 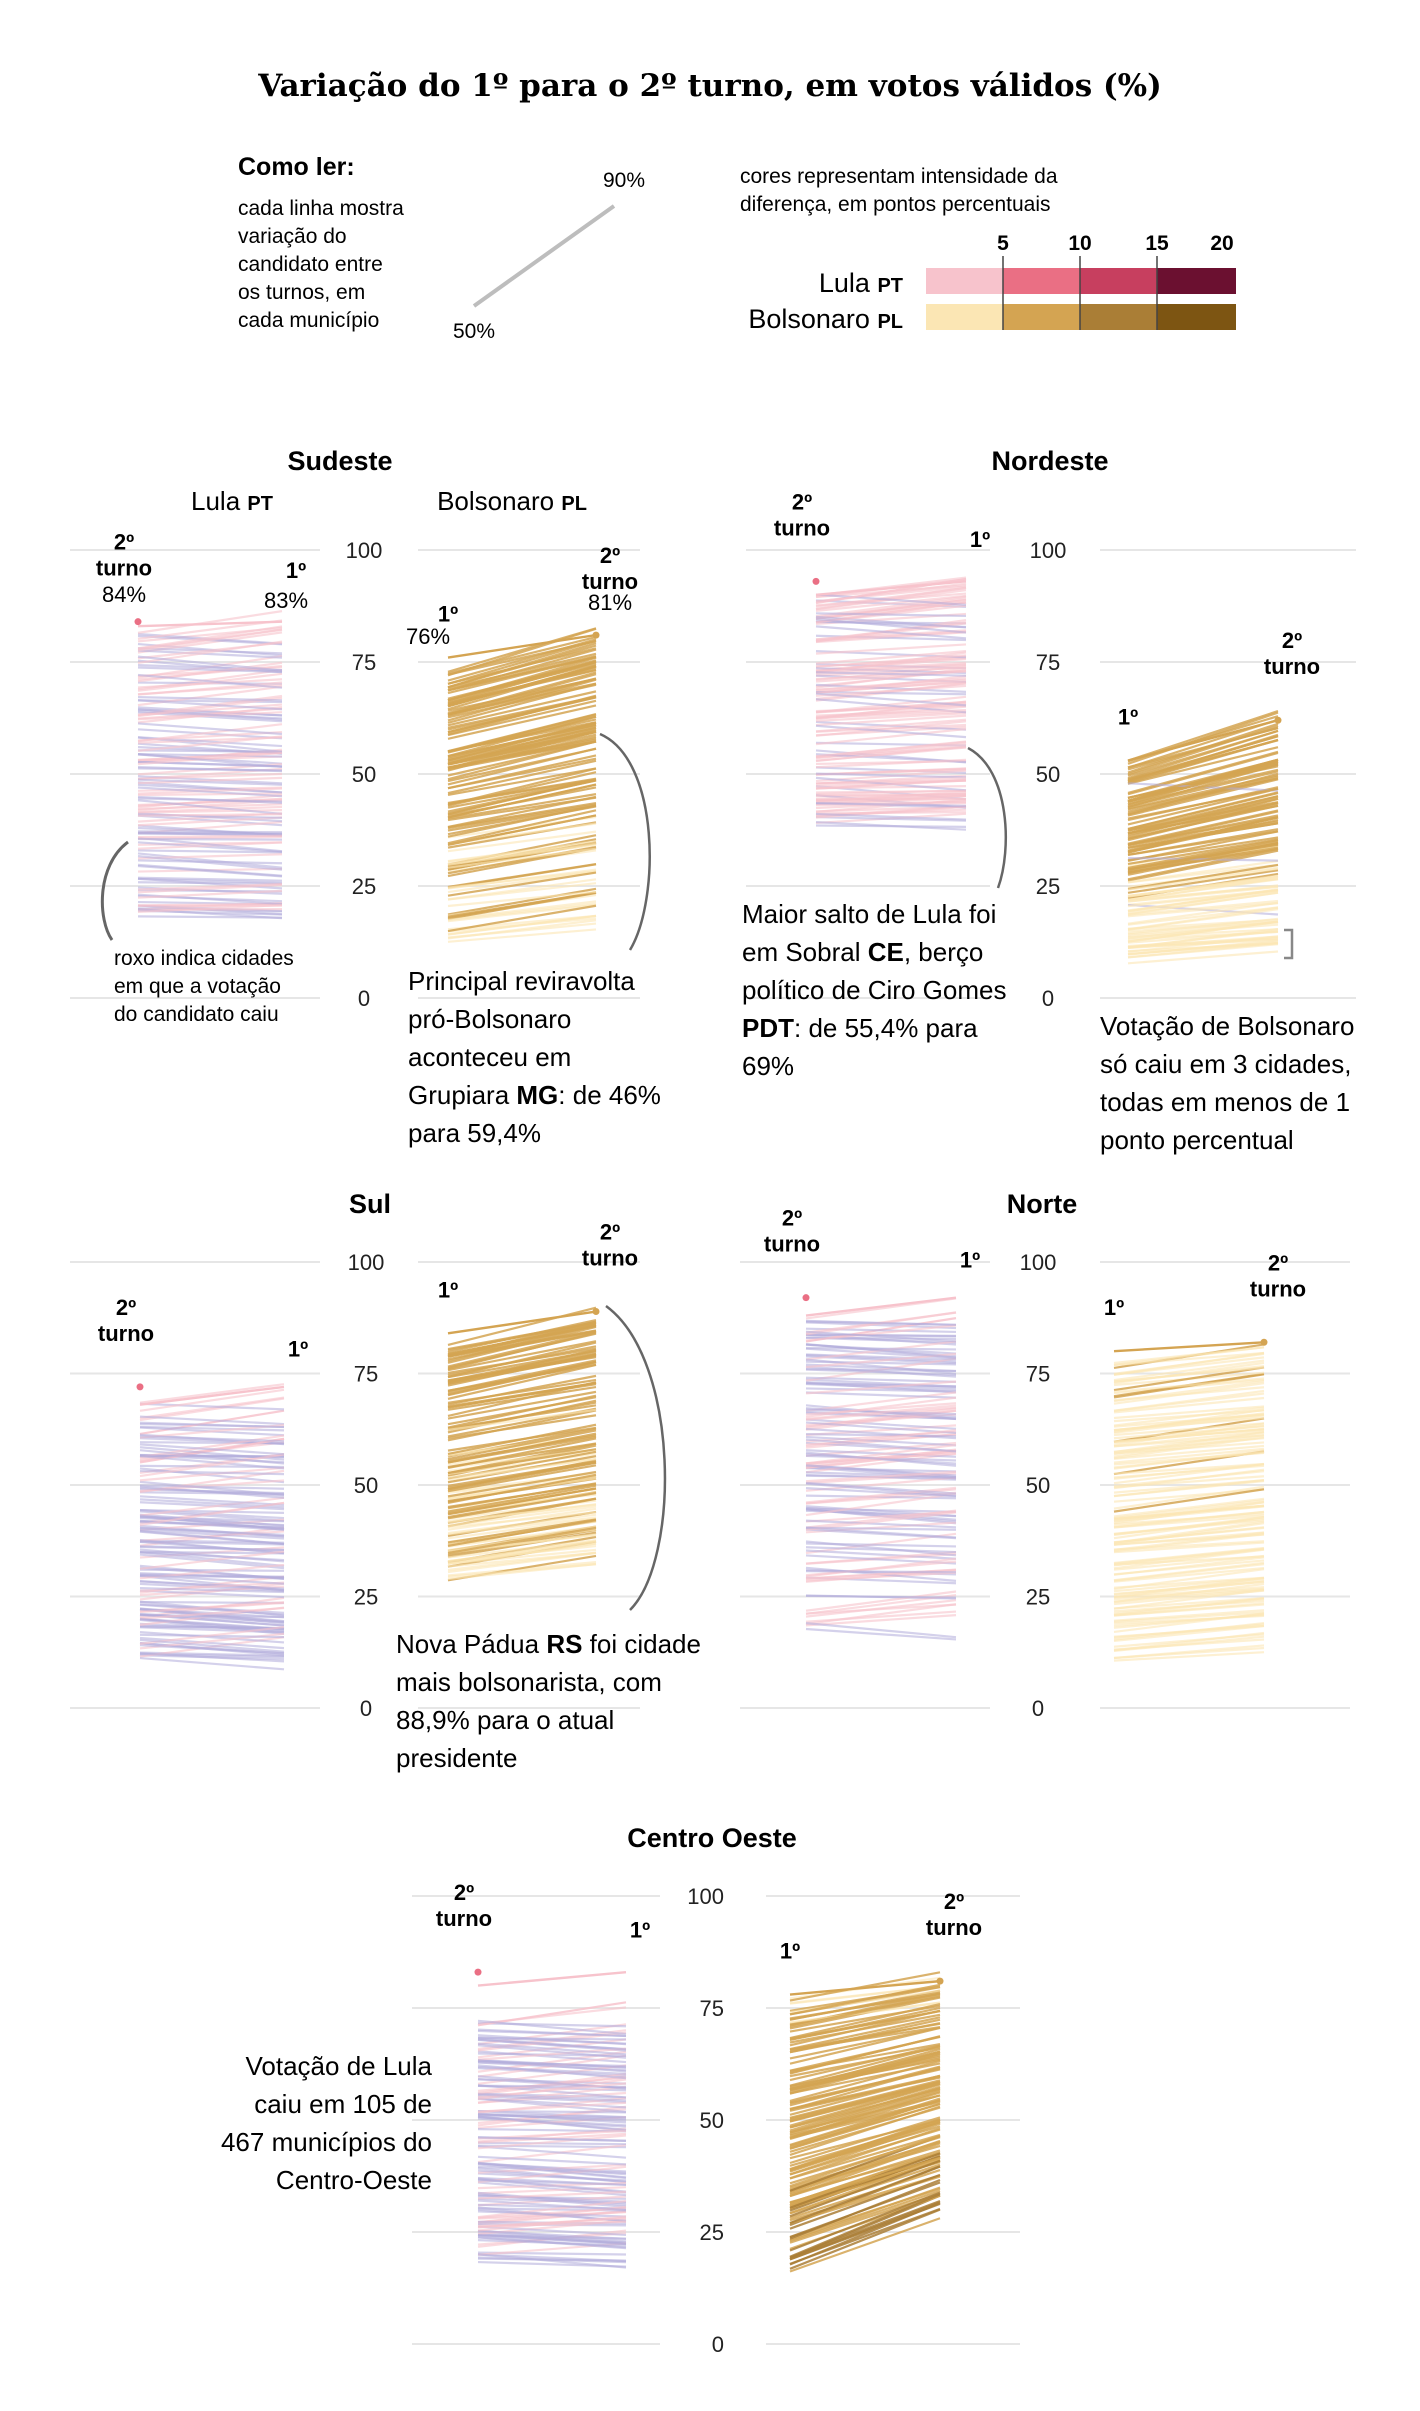 What do you see at coordinates (1042, 1204) in the screenshot?
I see `region-title: Norte` at bounding box center [1042, 1204].